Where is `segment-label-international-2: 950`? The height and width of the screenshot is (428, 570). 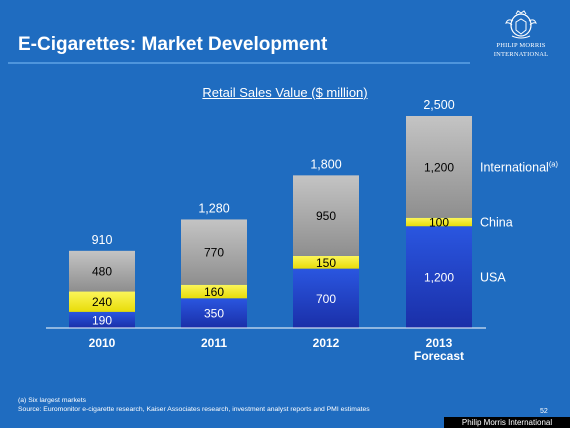
segment-label-international-2: 950 is located at coordinates (326, 216).